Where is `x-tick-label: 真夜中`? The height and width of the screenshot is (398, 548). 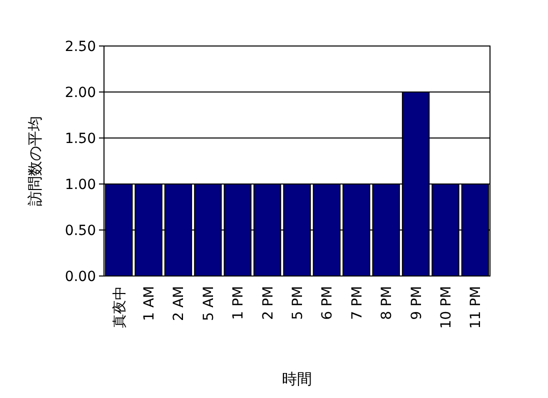 x-tick-label: 真夜中 is located at coordinates (120, 307).